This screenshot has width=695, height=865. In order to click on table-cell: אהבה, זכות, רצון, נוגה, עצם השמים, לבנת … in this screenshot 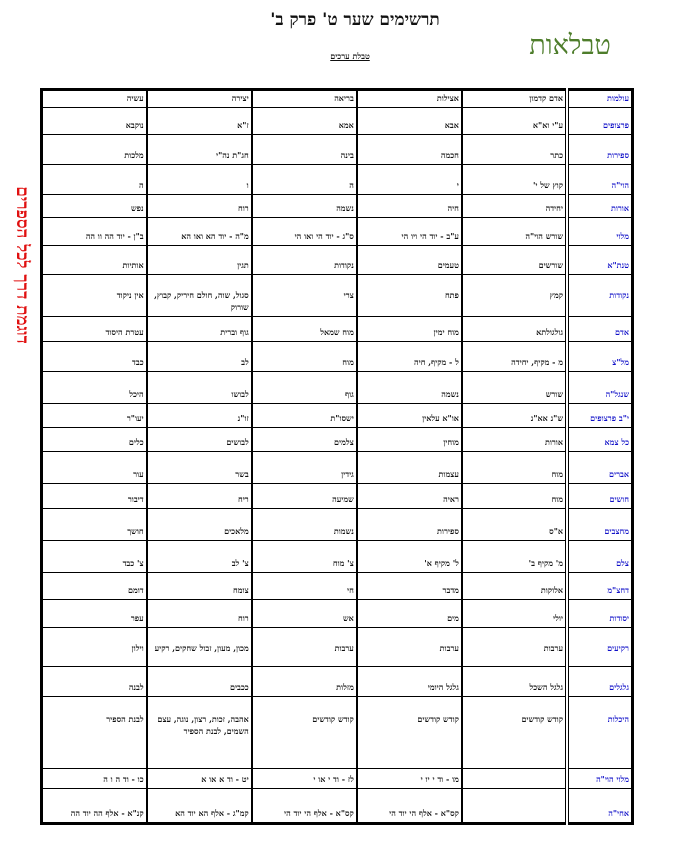, I will do `click(198, 732)`.